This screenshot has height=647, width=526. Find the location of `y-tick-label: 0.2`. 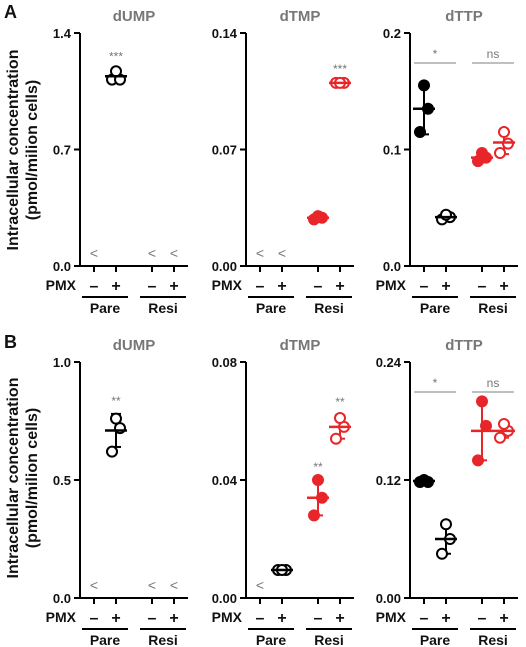

y-tick-label: 0.2 is located at coordinates (392, 33).